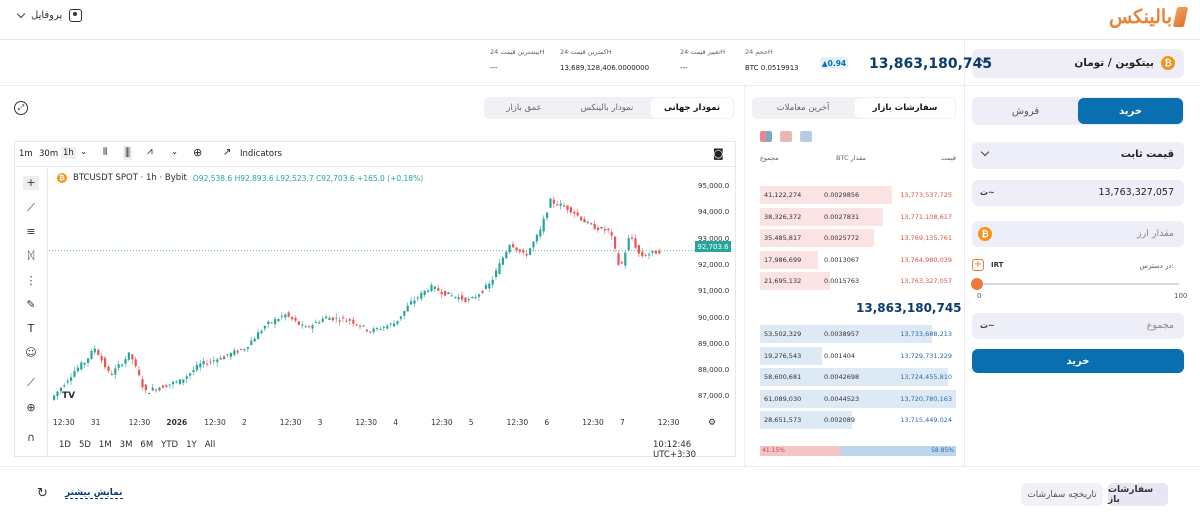  I want to click on orderbook-row: 53,502,329 0.0038957 13,733,688,213, so click(858, 334).